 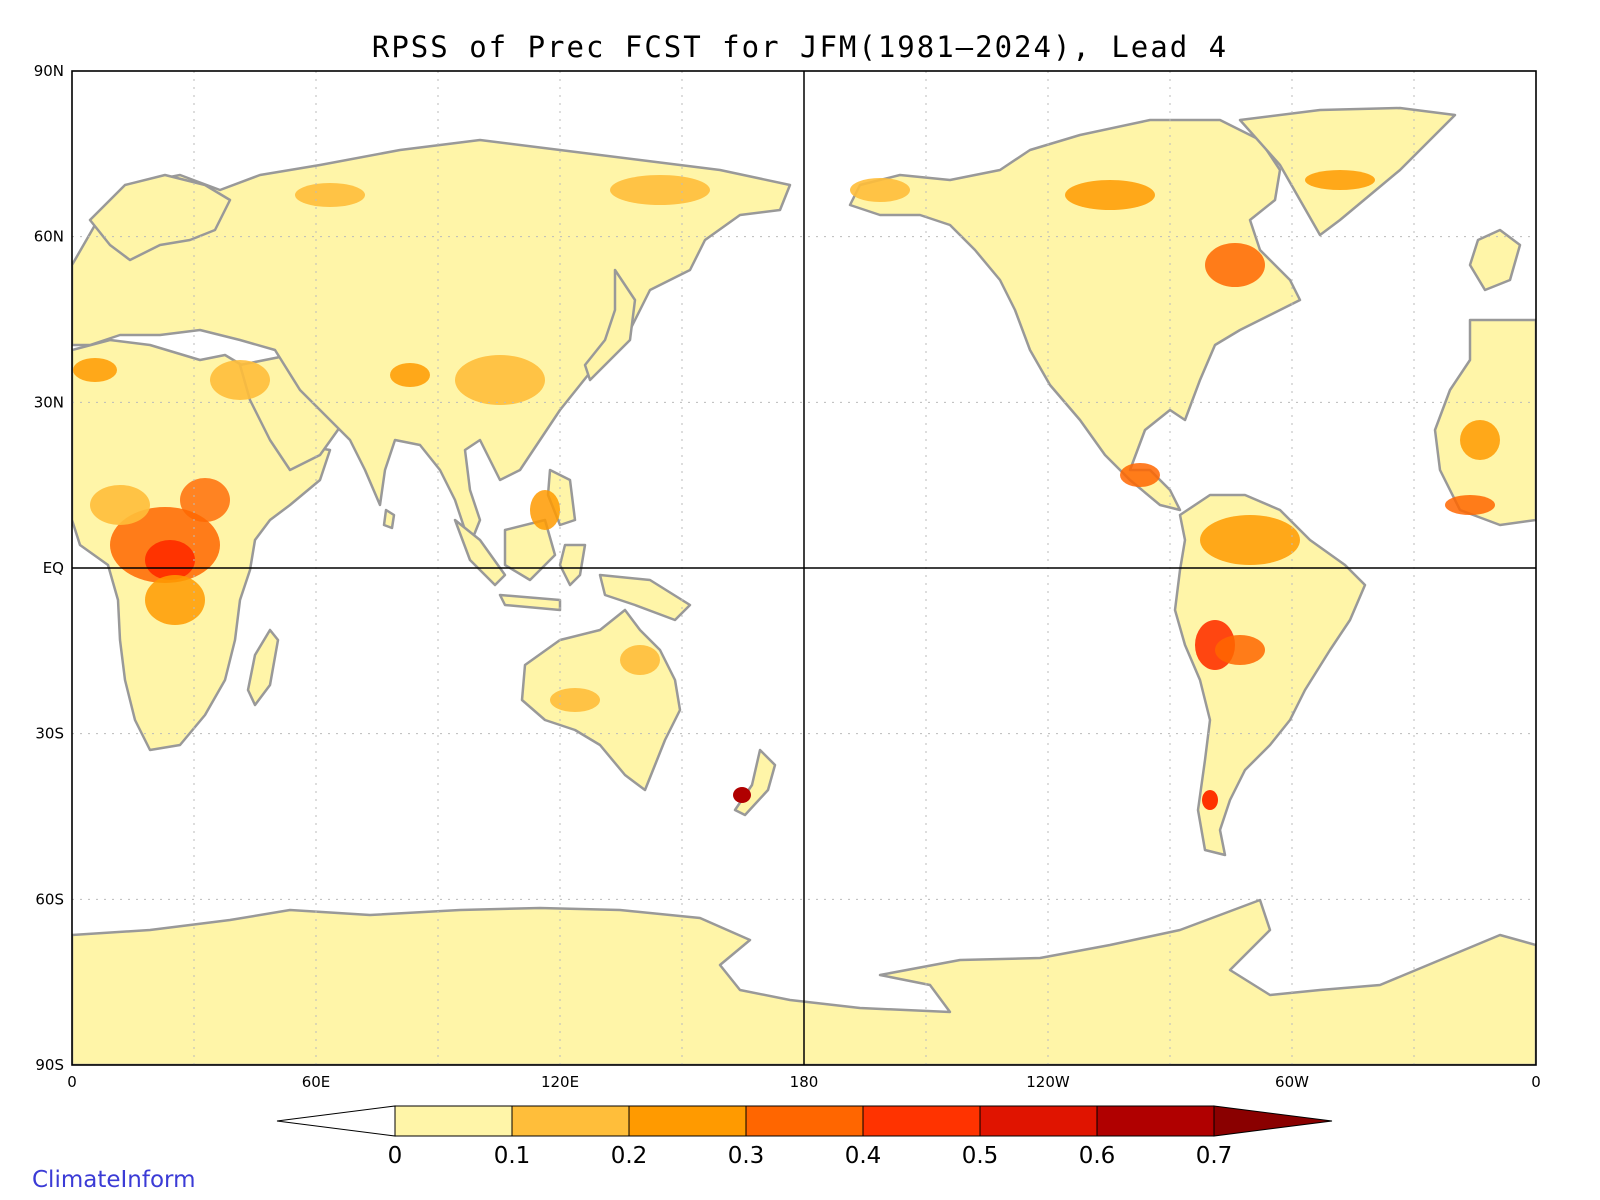 What do you see at coordinates (742, 795) in the screenshot?
I see `hotspot-new-zealand` at bounding box center [742, 795].